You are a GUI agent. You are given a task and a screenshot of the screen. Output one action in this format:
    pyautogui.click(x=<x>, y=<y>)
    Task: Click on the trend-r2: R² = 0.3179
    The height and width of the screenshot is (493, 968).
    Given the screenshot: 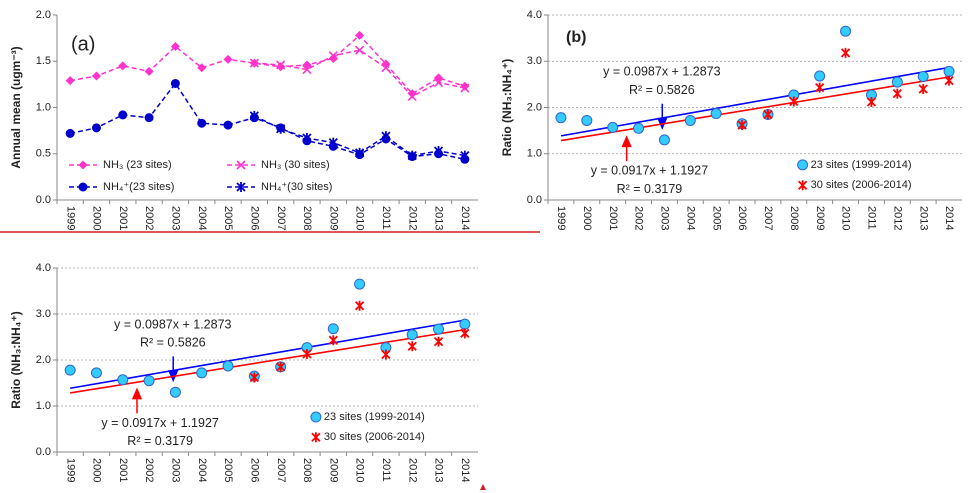 What is the action you would take?
    pyautogui.click(x=650, y=189)
    